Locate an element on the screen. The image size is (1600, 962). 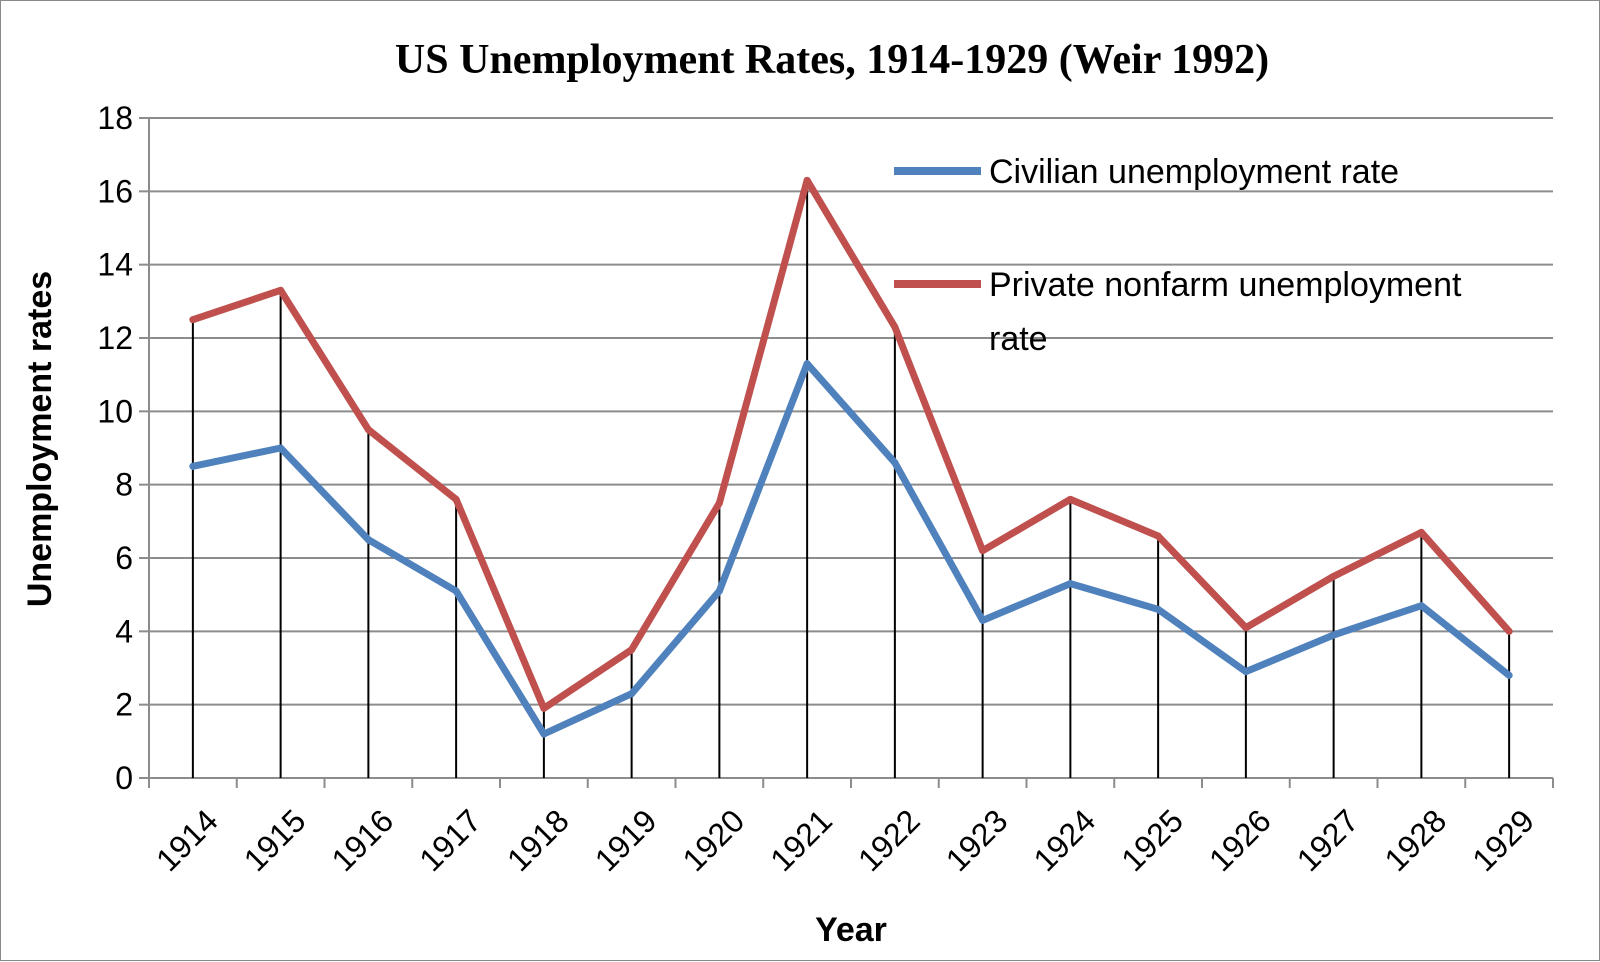
y-tick-label: 6 is located at coordinates (124, 558).